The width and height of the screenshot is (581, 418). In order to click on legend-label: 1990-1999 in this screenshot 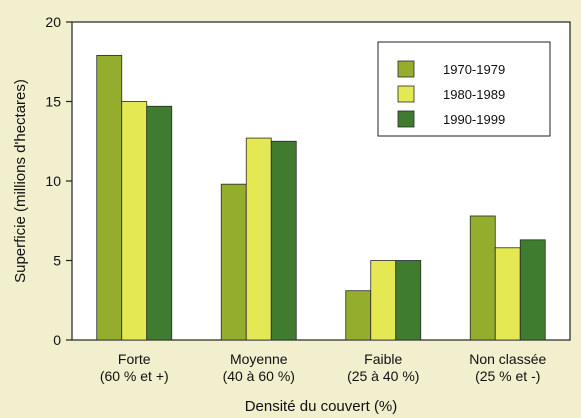, I will do `click(474, 119)`.